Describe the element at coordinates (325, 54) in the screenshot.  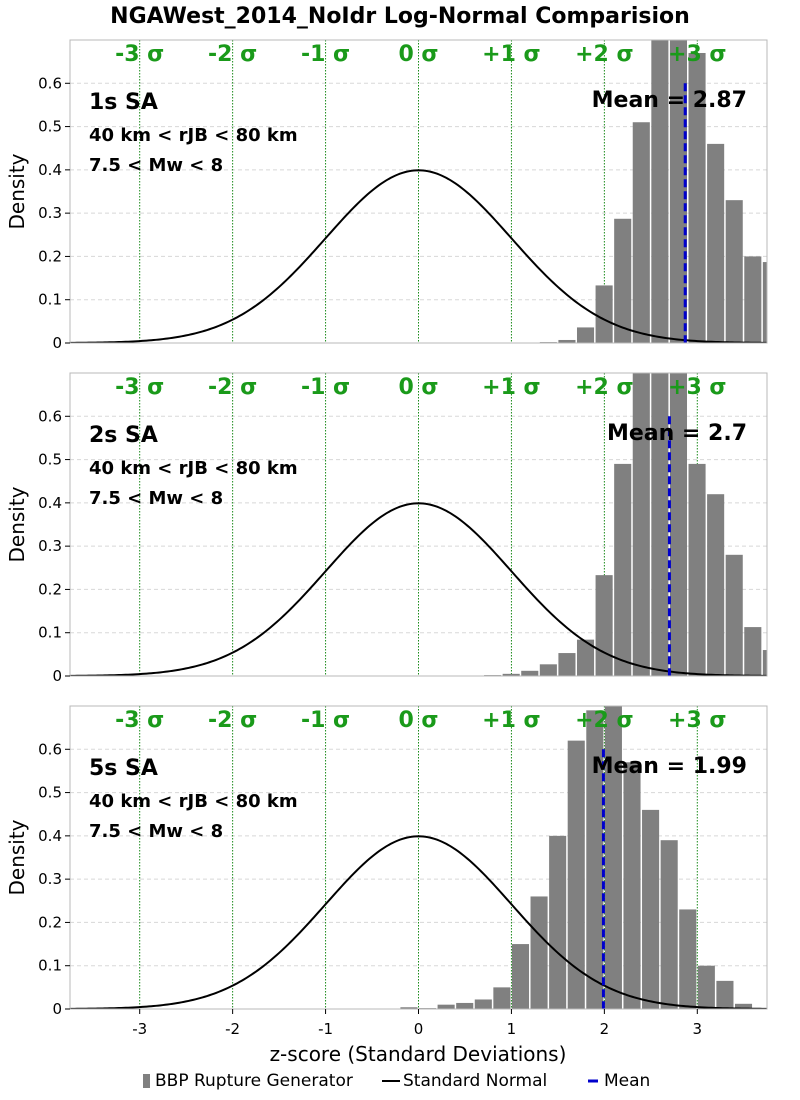
I see `sigma-label: -1 σ` at that location.